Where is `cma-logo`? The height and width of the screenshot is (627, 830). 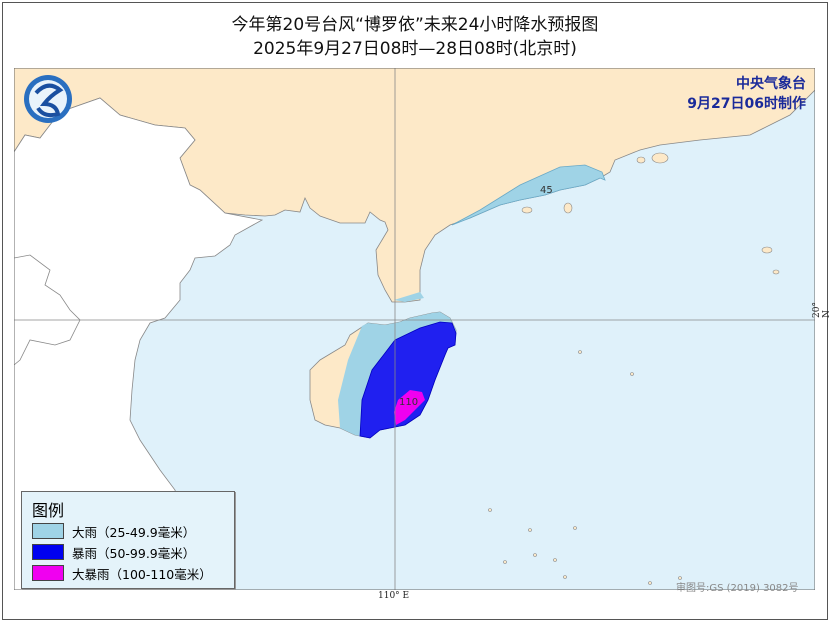
cma-logo is located at coordinates (48, 99).